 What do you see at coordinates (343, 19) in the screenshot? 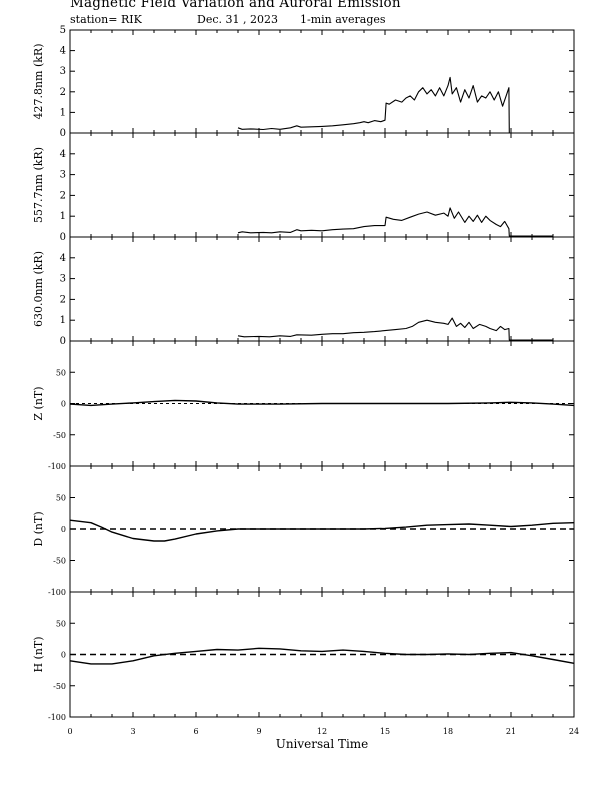
I see `averaging-label: 1-min averages` at bounding box center [343, 19].